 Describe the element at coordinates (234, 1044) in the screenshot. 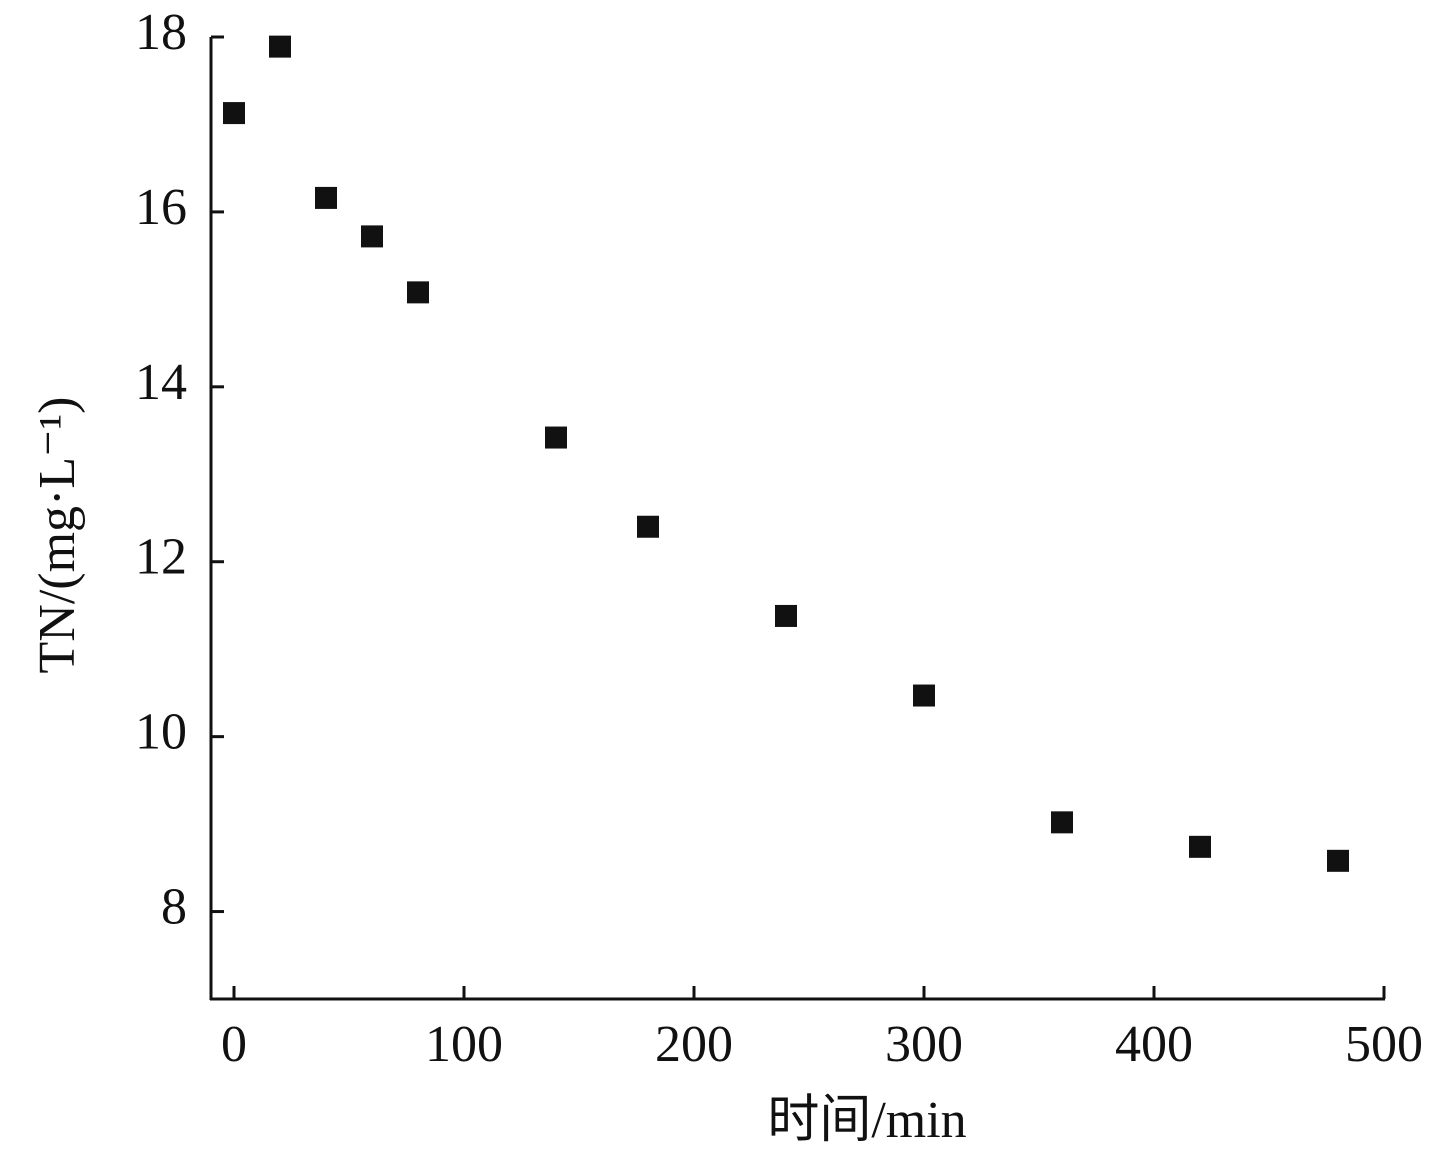

I see `x-tick-label: 0` at that location.